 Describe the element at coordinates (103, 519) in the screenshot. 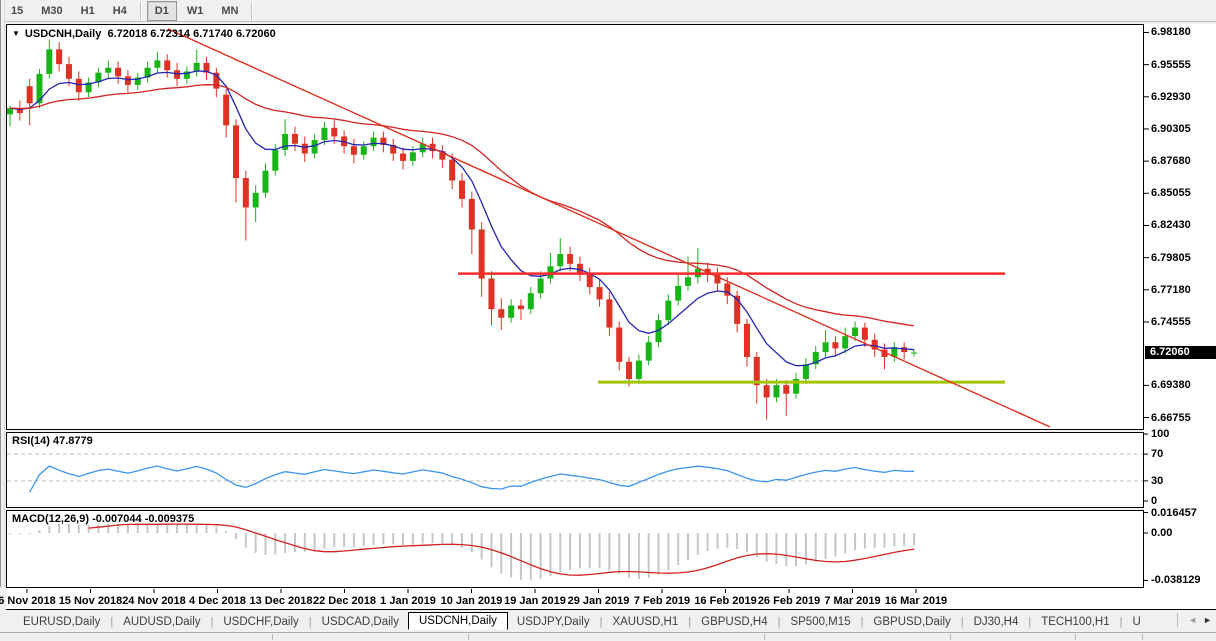

I see `macd-indicator-label: MACD(12,26,9) -0.007044 -0.009375` at that location.